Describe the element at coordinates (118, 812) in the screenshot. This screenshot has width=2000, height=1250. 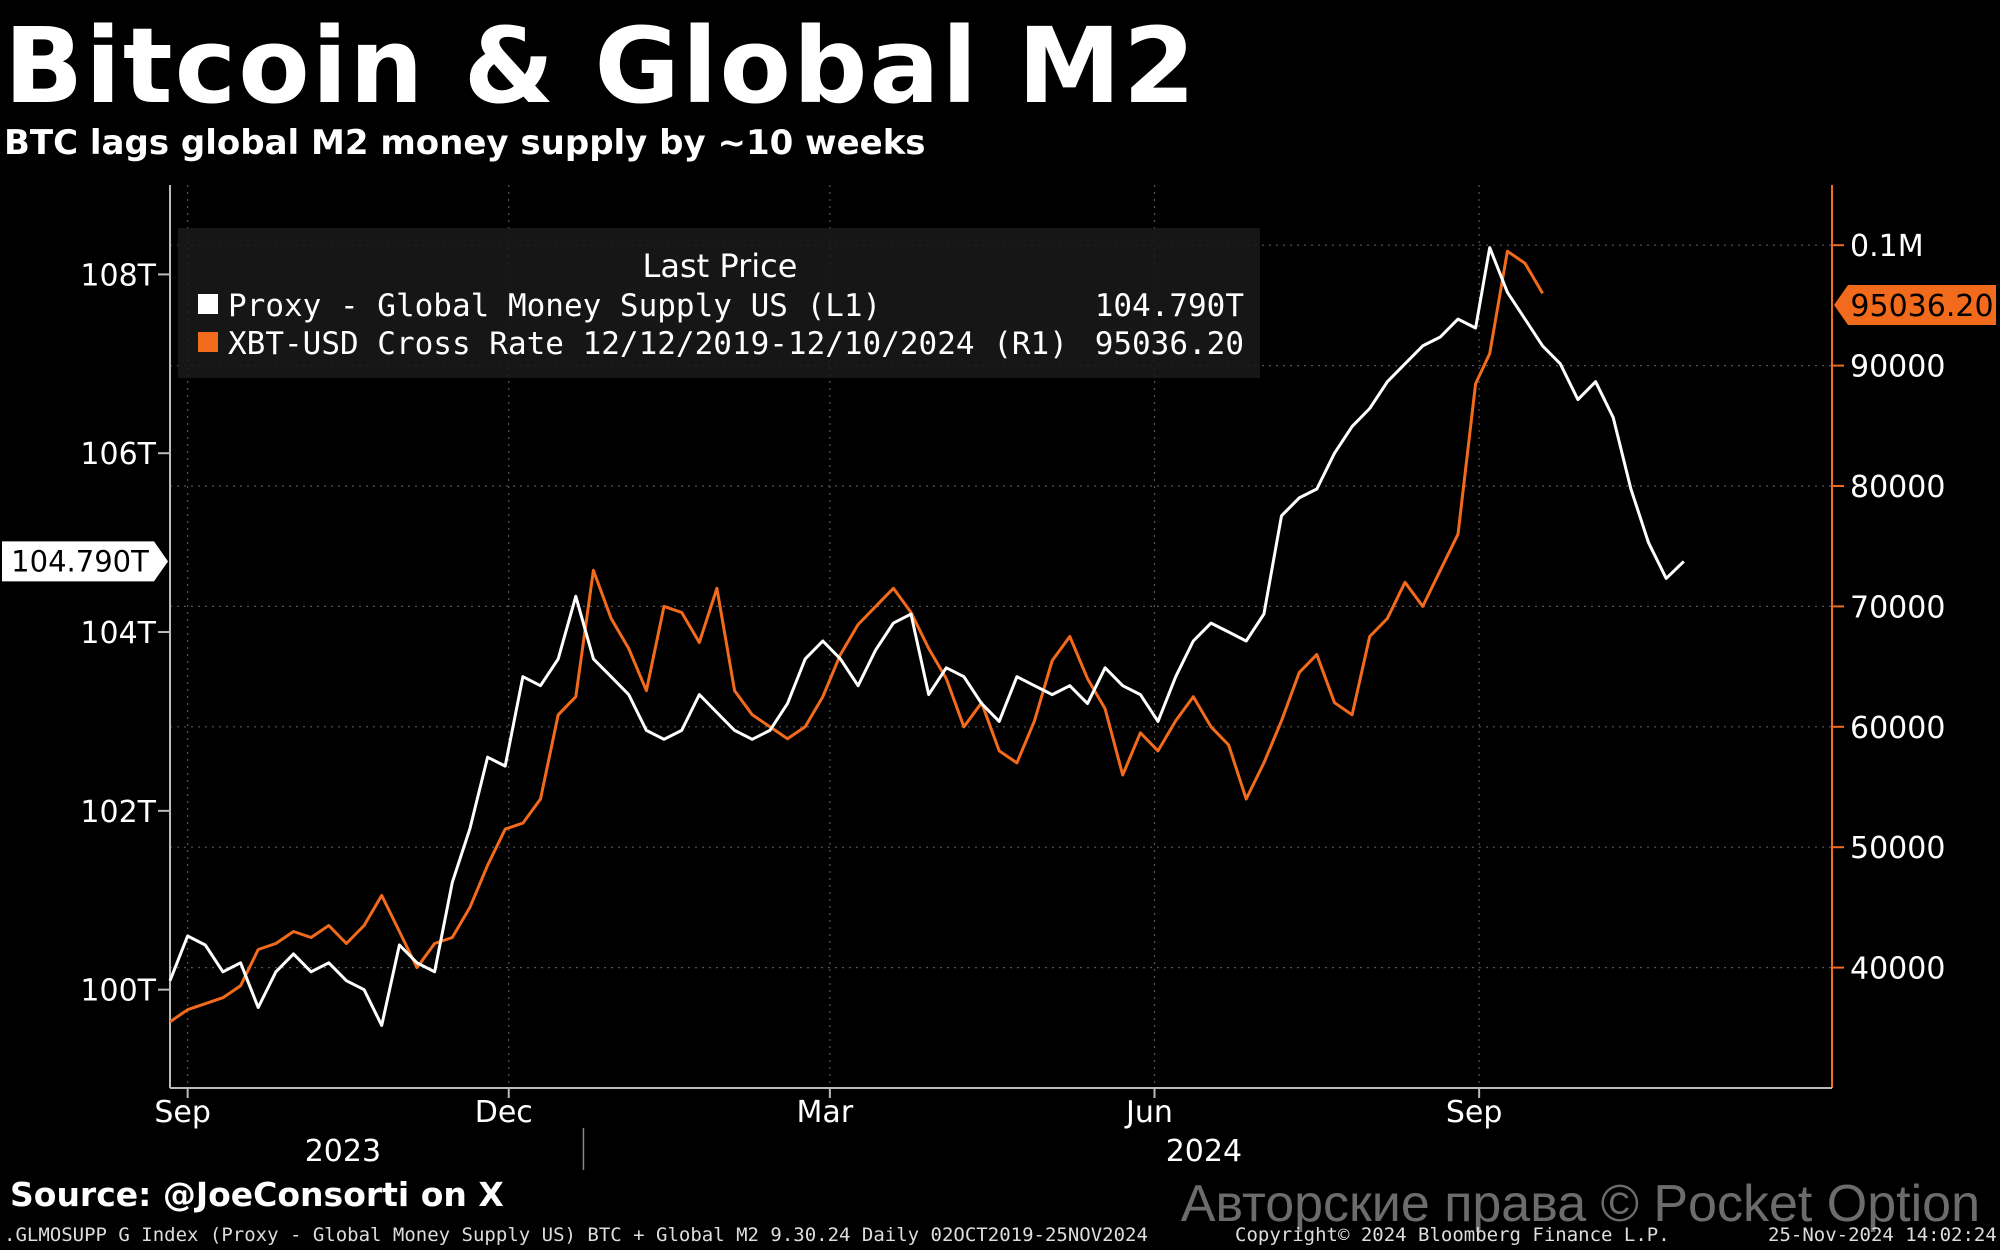
I see `left-tick-label: 102T` at that location.